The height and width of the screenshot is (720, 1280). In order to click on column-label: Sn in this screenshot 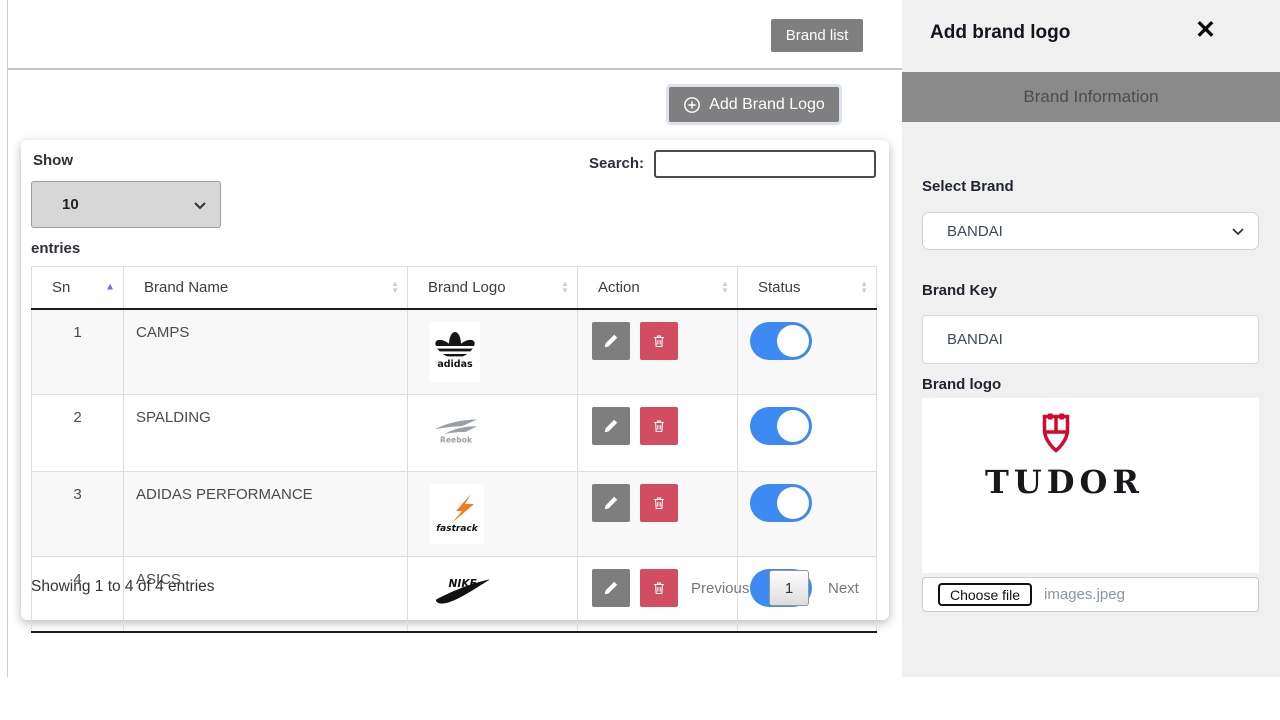, I will do `click(61, 287)`.